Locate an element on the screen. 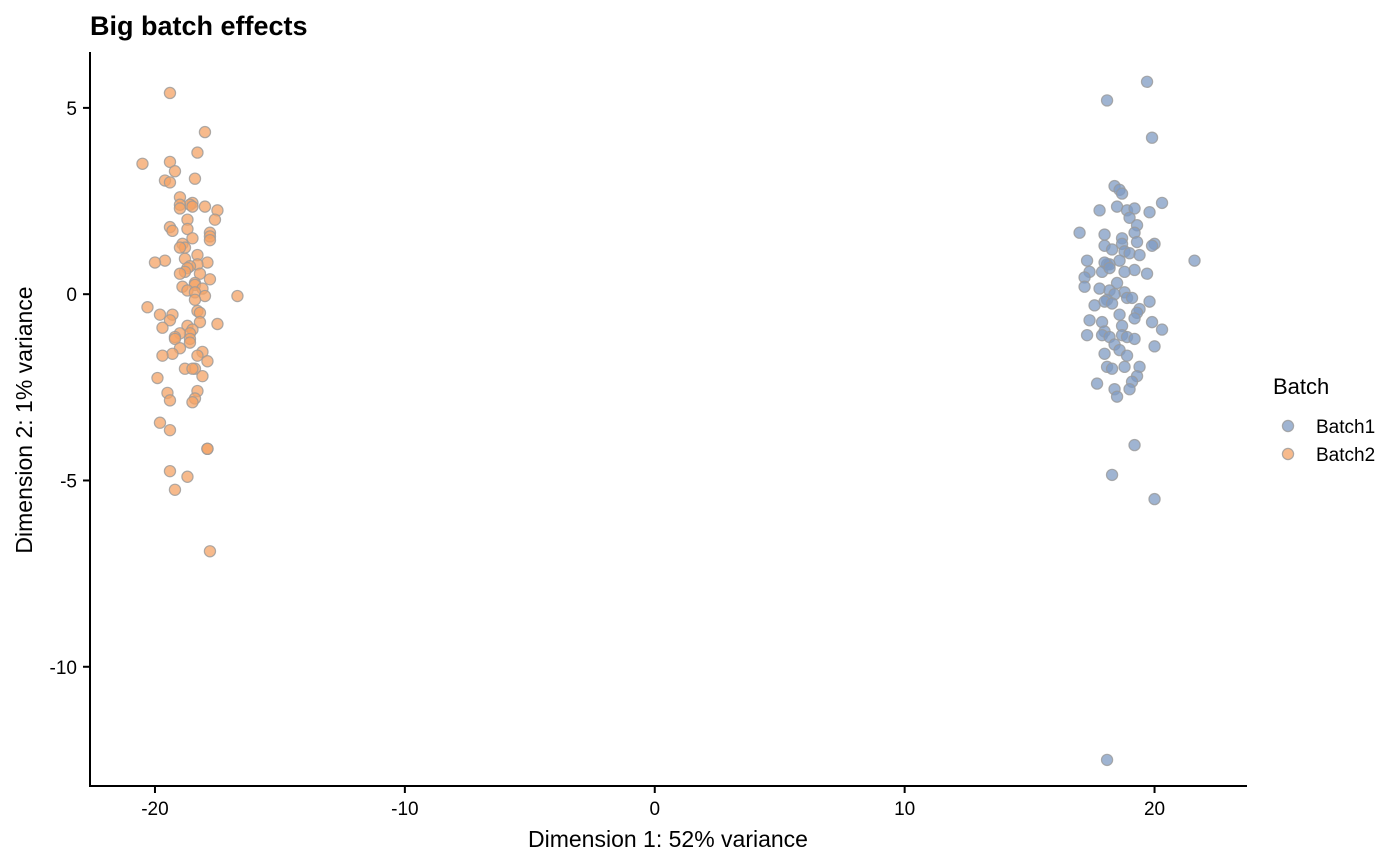 This screenshot has width=1400, height=865. chart-title: Big batch effects is located at coordinates (199, 26).